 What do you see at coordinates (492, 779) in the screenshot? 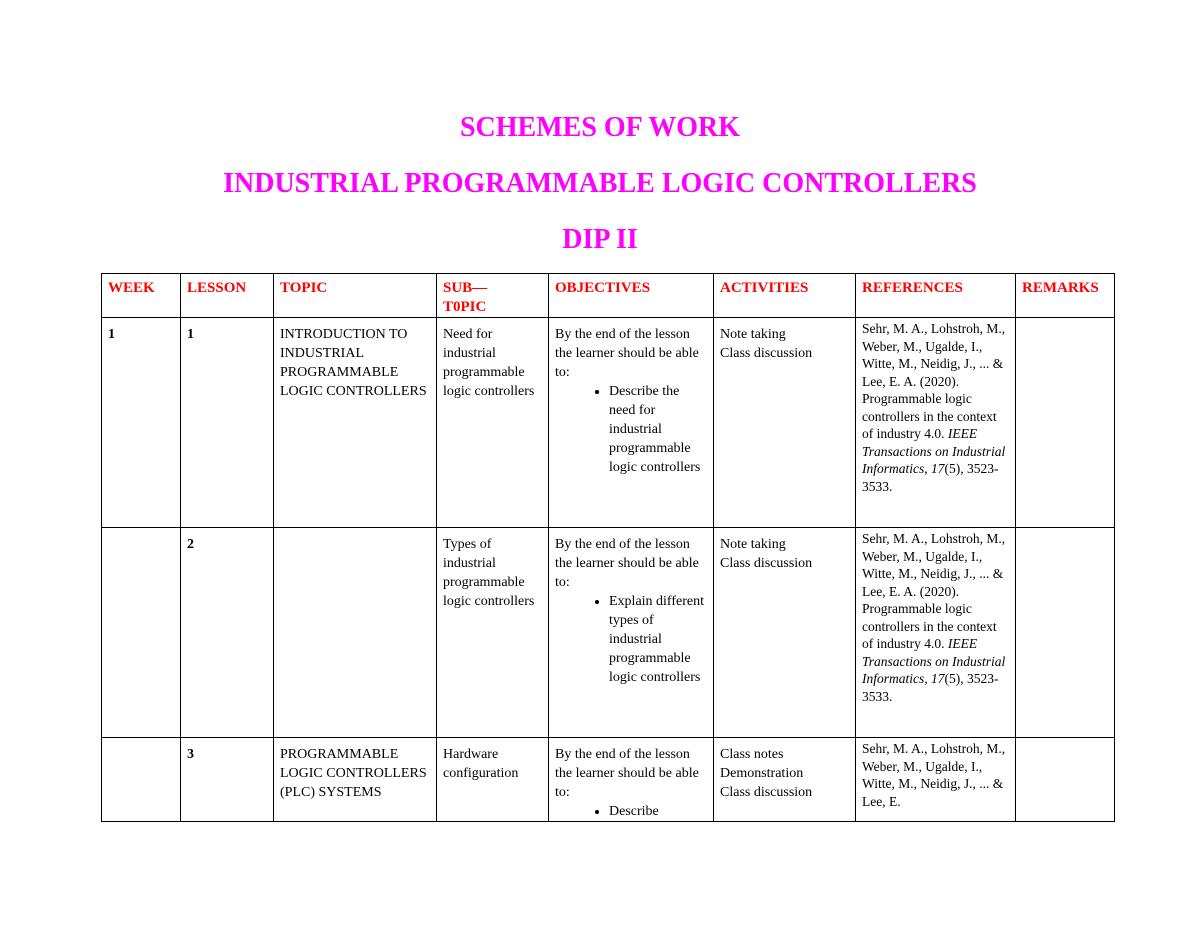
I see `subtopic-cell: Hardware configuration` at bounding box center [492, 779].